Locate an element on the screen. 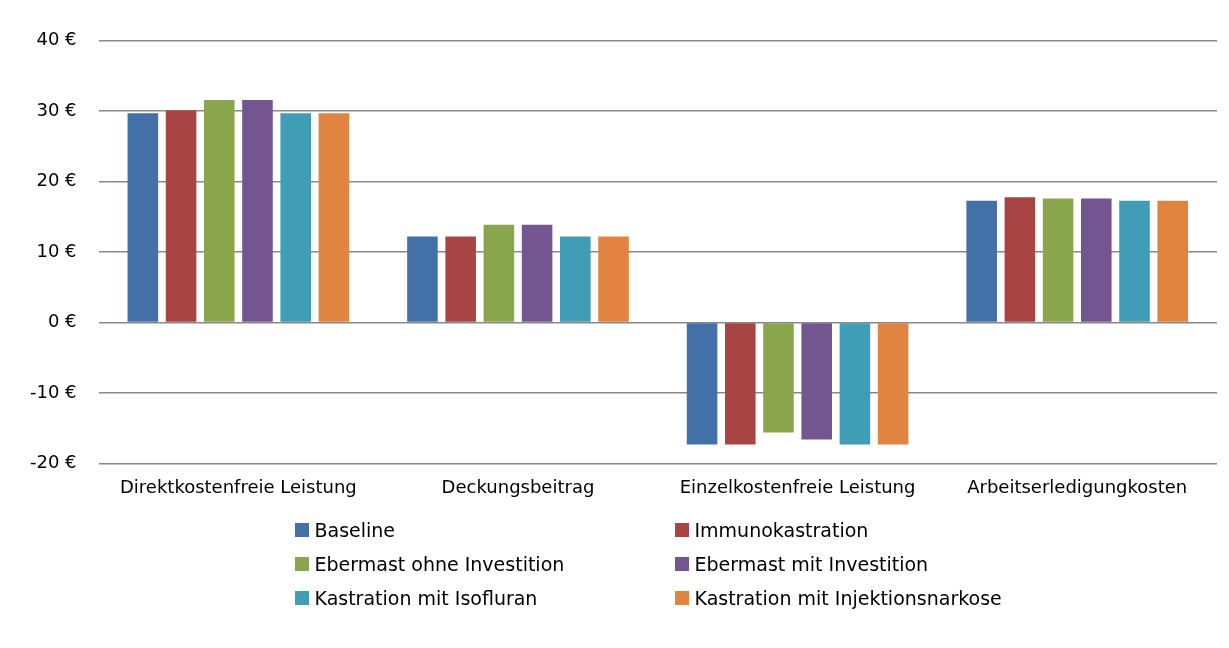 The width and height of the screenshot is (1229, 648). legend-label: Baseline is located at coordinates (355, 530).